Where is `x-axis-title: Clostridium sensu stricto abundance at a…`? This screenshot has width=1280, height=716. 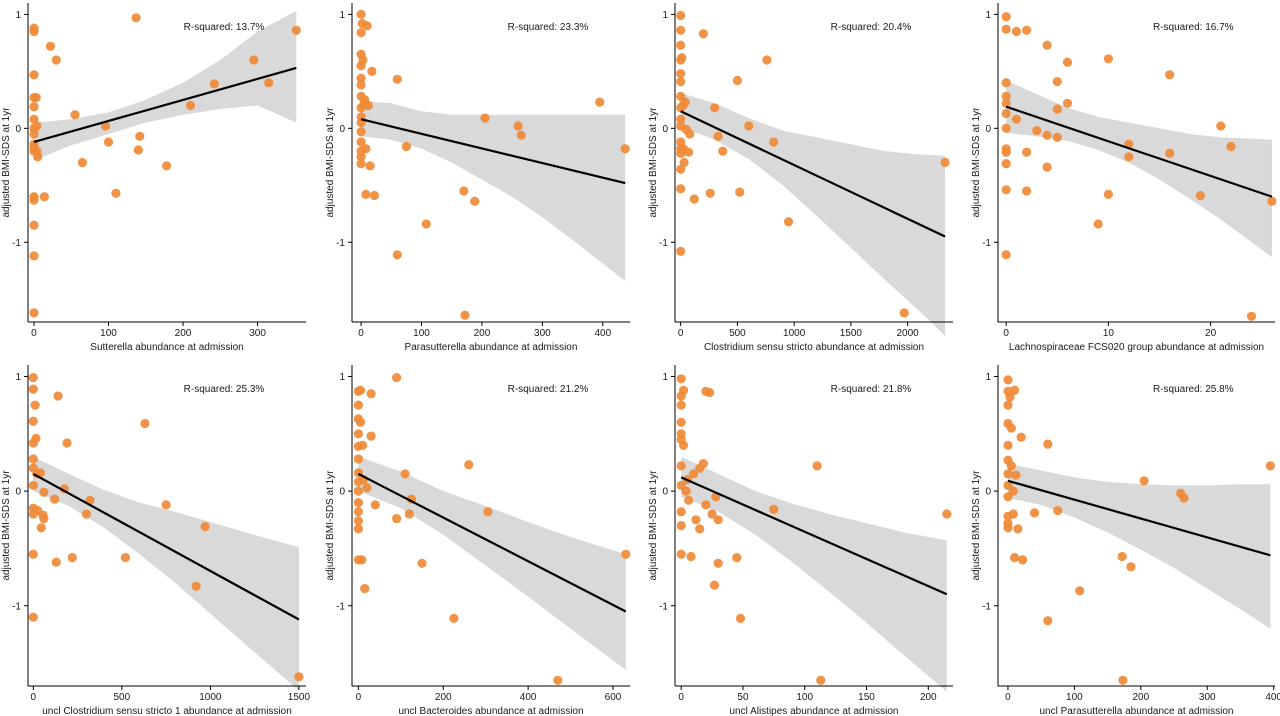
x-axis-title: Clostridium sensu stricto abundance at a… is located at coordinates (814, 347).